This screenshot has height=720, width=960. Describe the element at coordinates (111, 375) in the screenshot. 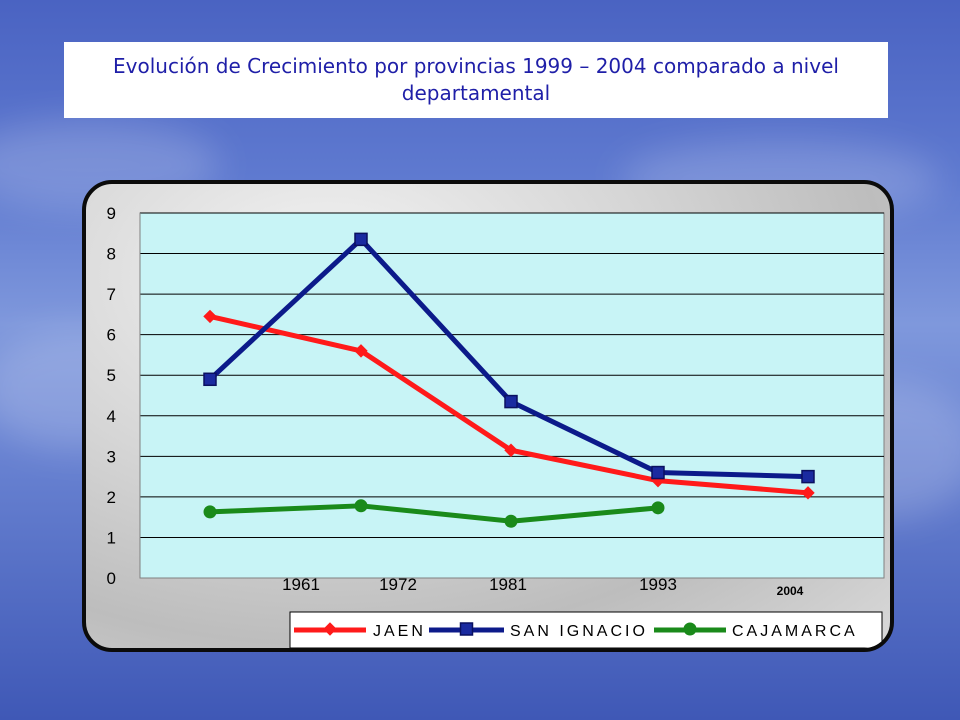

I see `y-tick-label: 5` at that location.